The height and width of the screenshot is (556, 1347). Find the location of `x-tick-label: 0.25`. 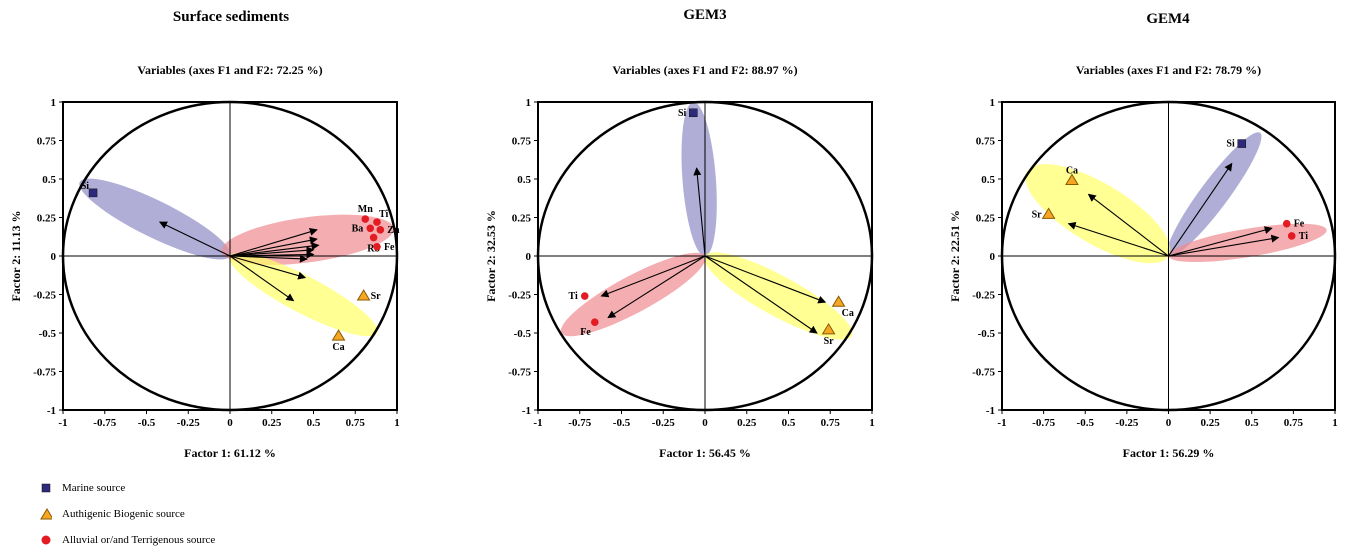

x-tick-label: 0.25 is located at coordinates (747, 423).